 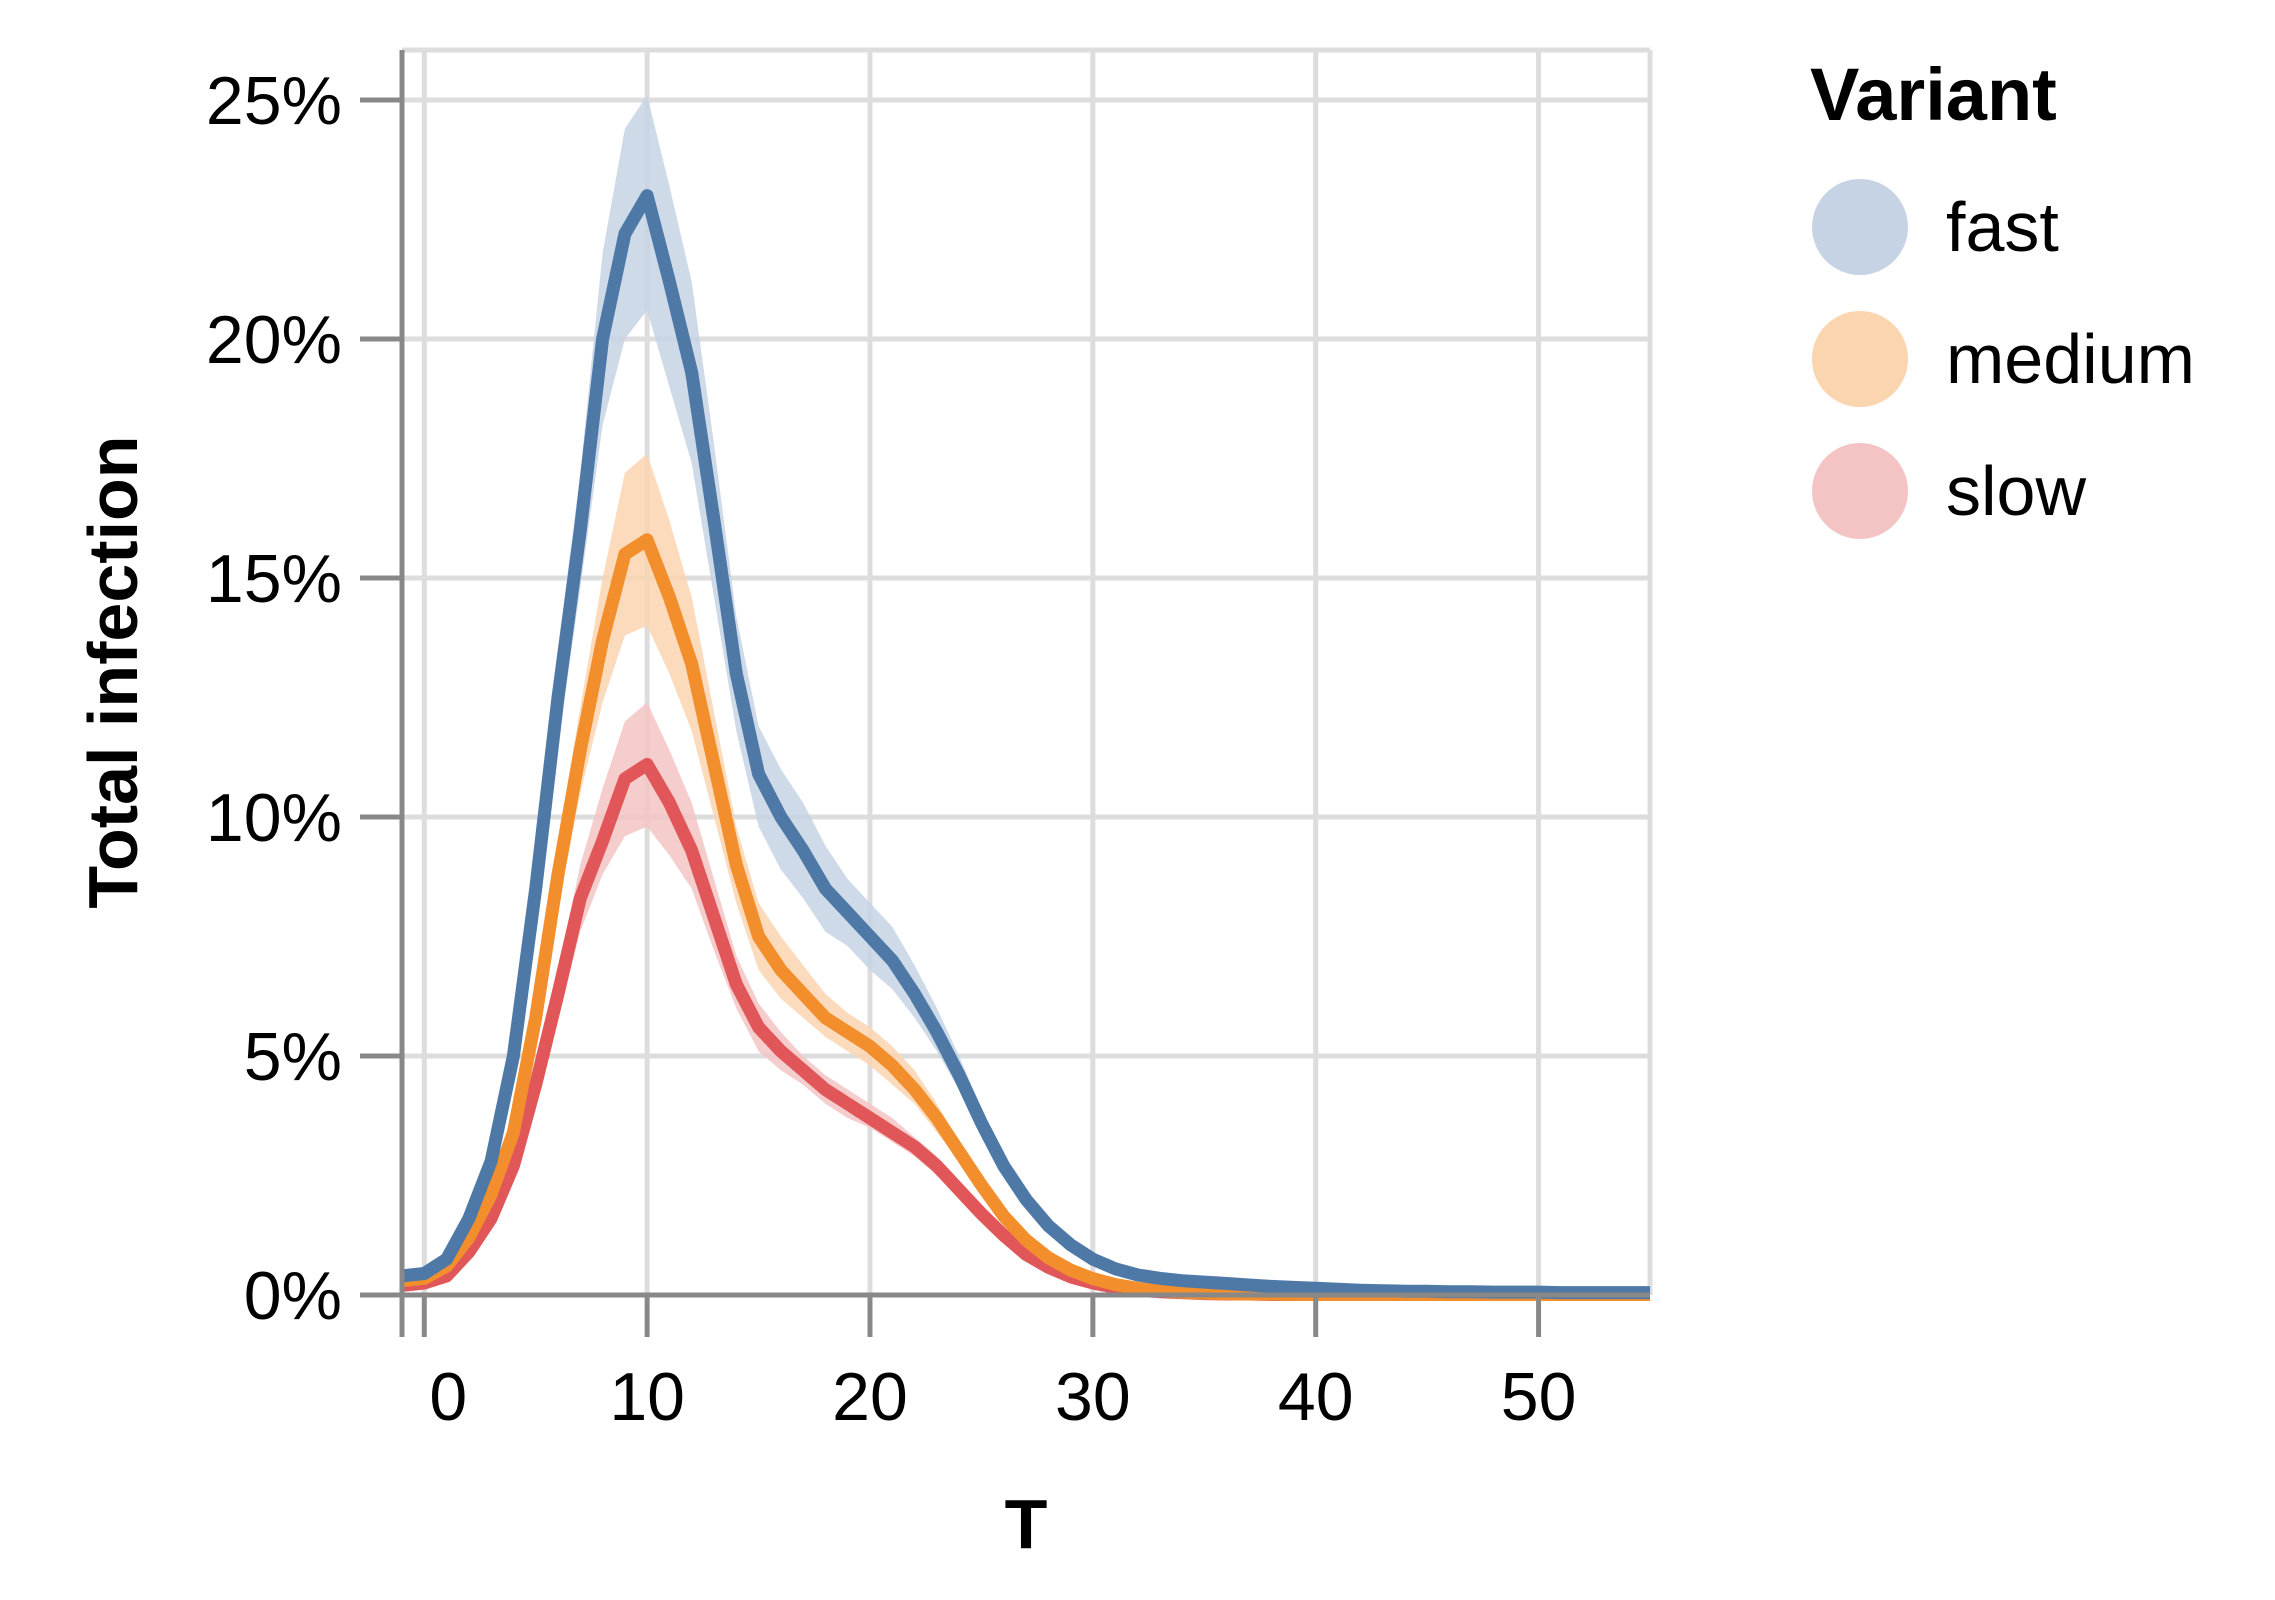 I want to click on x-tick-label: 50, so click(x=1539, y=1397).